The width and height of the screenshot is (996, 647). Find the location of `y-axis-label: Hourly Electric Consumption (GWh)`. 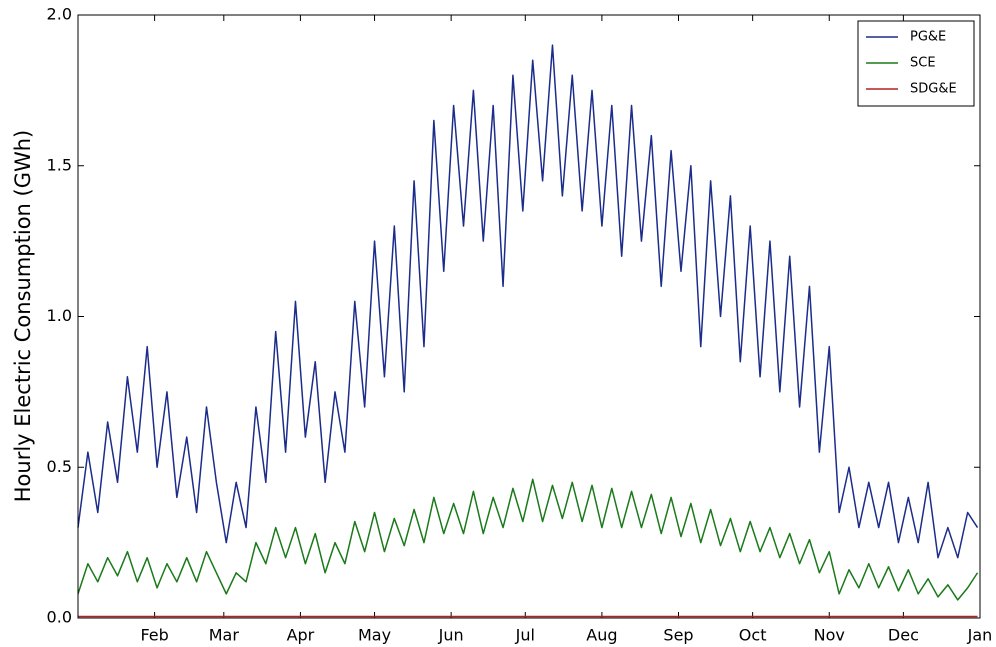

y-axis-label: Hourly Electric Consumption (GWh) is located at coordinates (23, 316).